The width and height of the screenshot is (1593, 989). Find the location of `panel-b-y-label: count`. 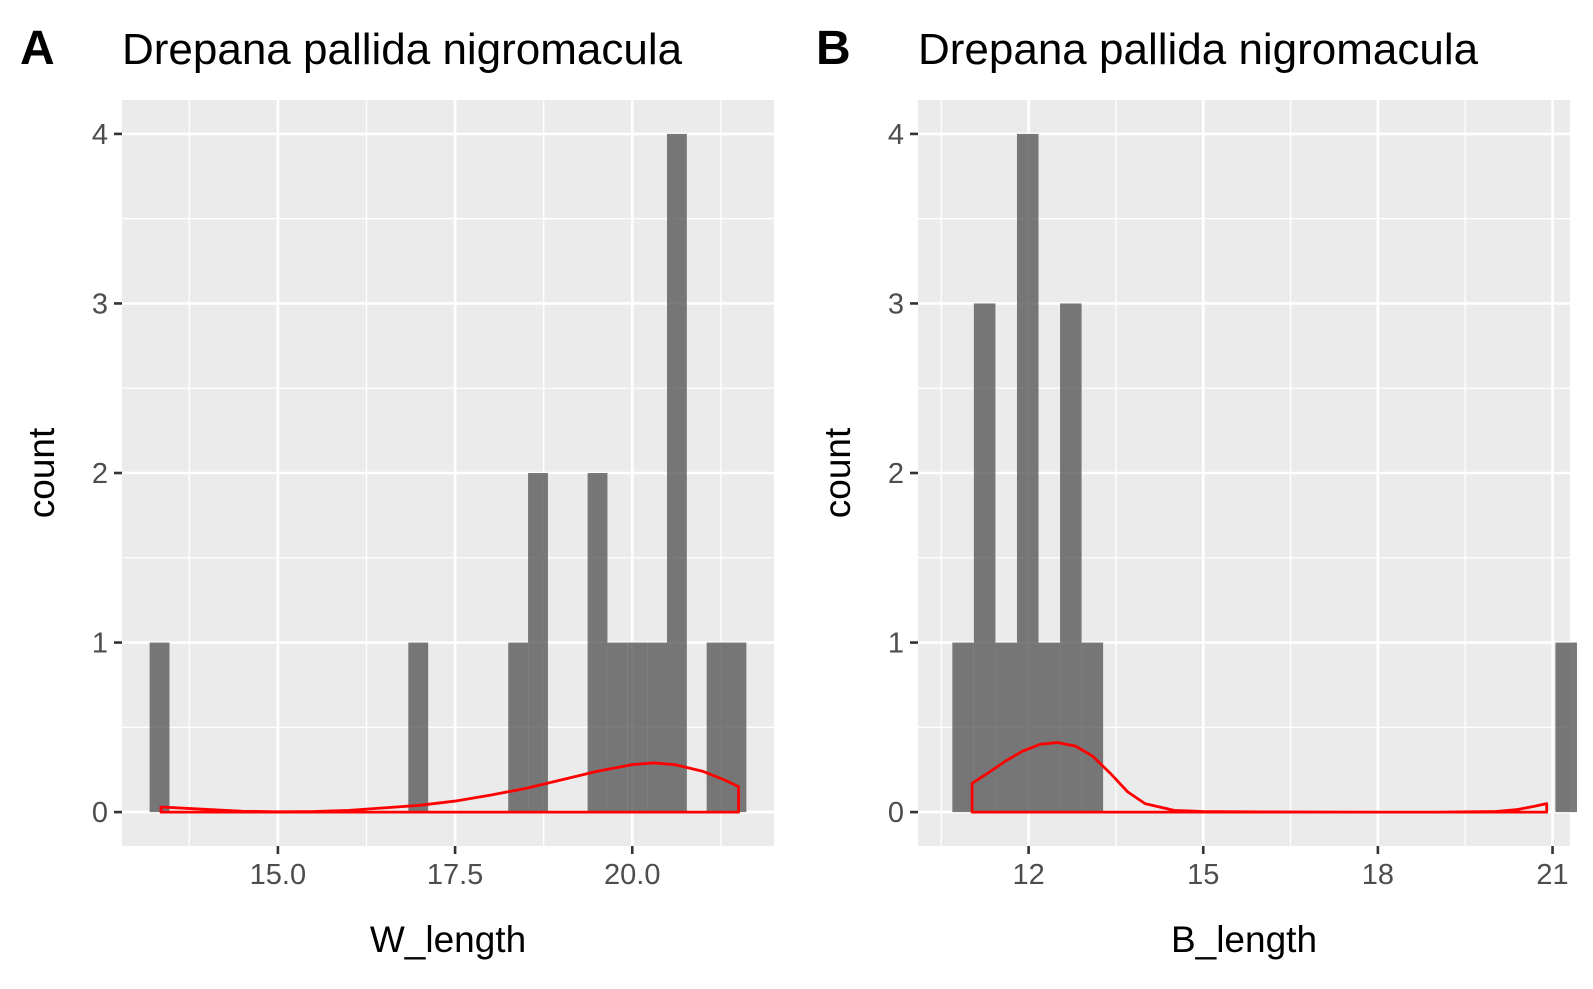

panel-b-y-label: count is located at coordinates (837, 472).